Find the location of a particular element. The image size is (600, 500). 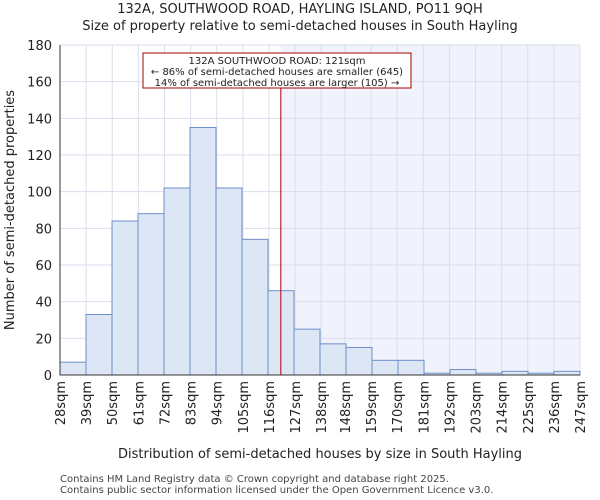

y-tick-label: 120 is located at coordinates (39, 156).